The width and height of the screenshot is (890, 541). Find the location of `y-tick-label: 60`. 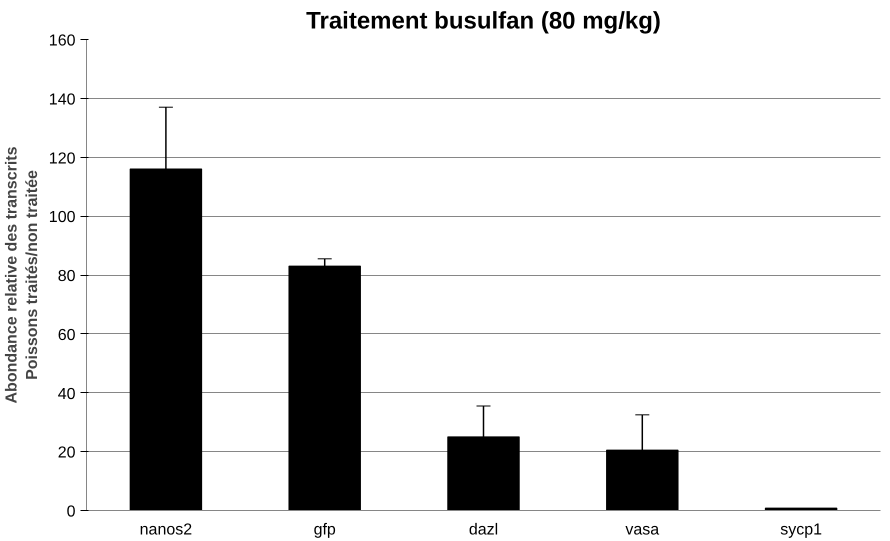

y-tick-label: 60 is located at coordinates (67, 335).